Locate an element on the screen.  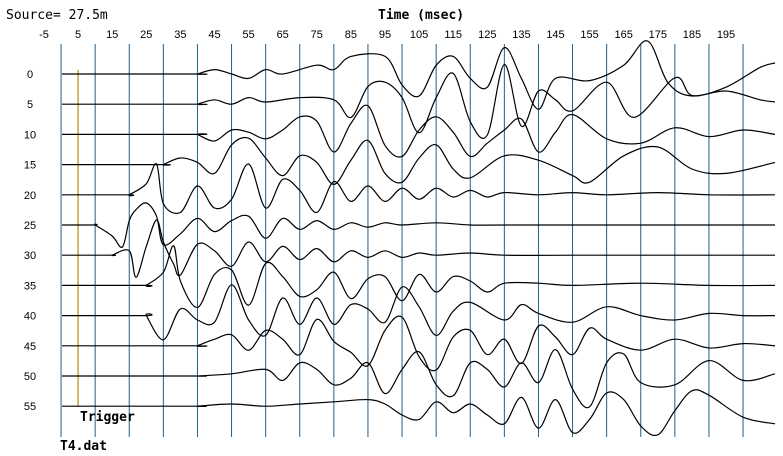
y-tick-label: 50 is located at coordinates (30, 377).